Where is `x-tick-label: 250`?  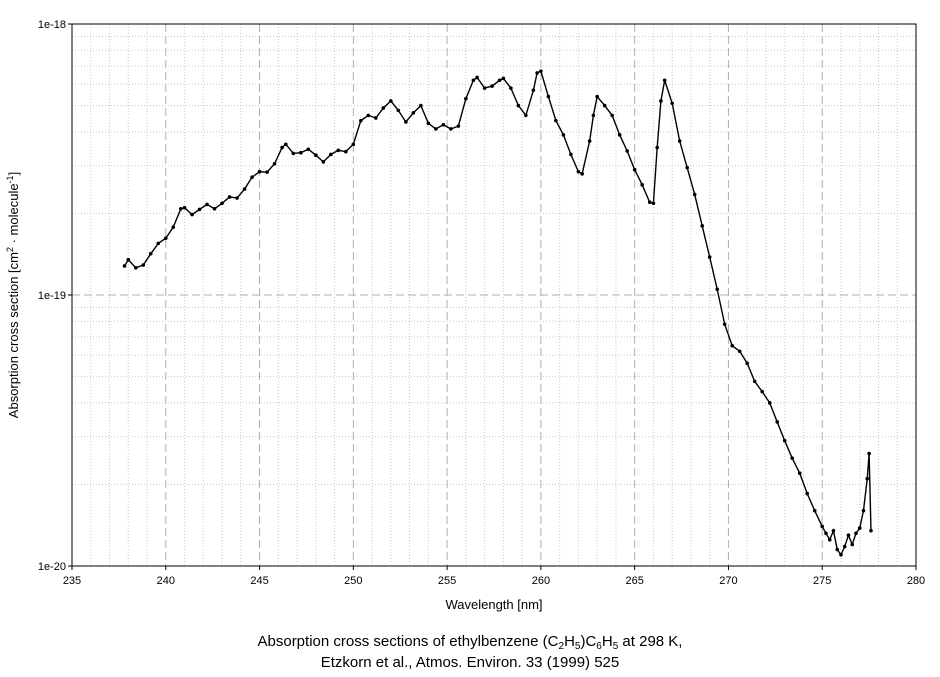 x-tick-label: 250 is located at coordinates (353, 581).